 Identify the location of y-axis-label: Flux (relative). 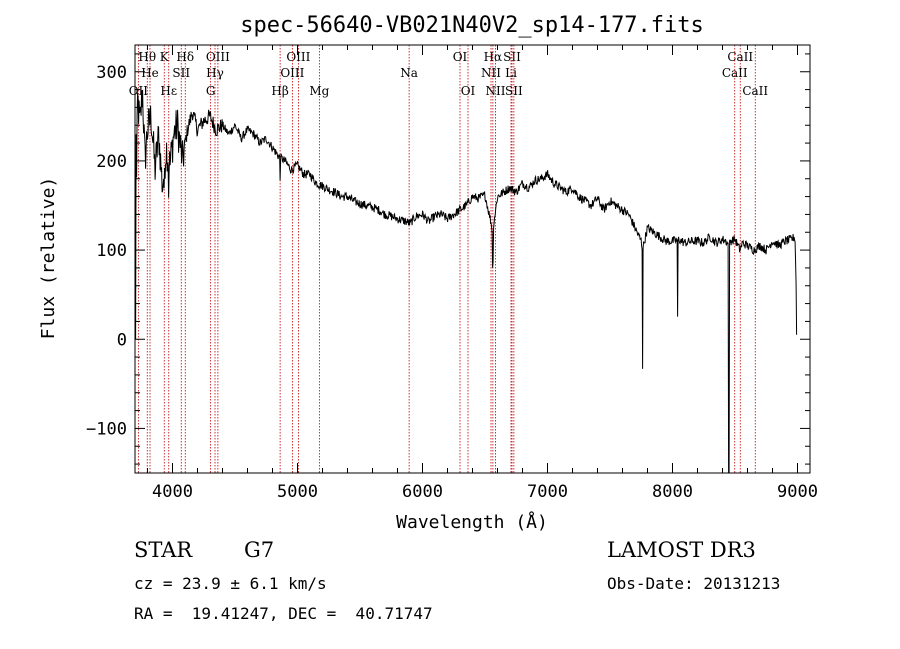
(48, 258).